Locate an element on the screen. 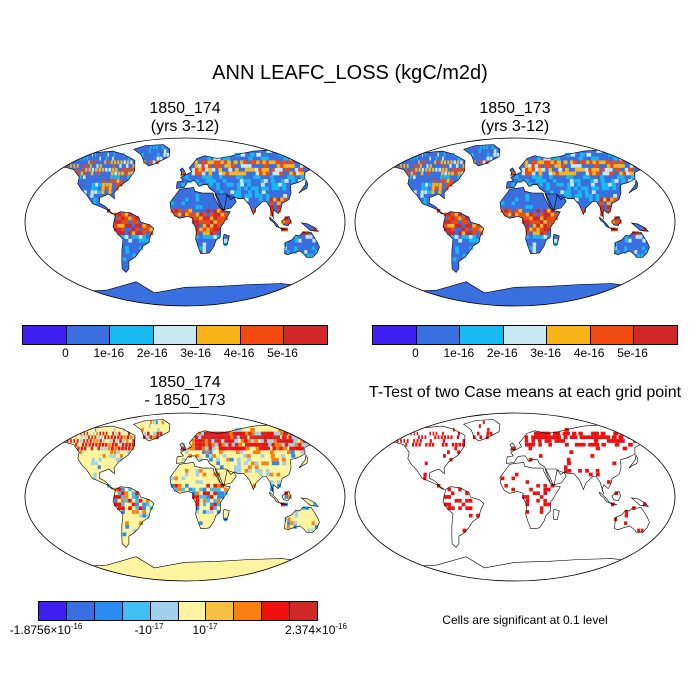 The height and width of the screenshot is (700, 700). coastline-indonesia1 is located at coordinates (604, 497).